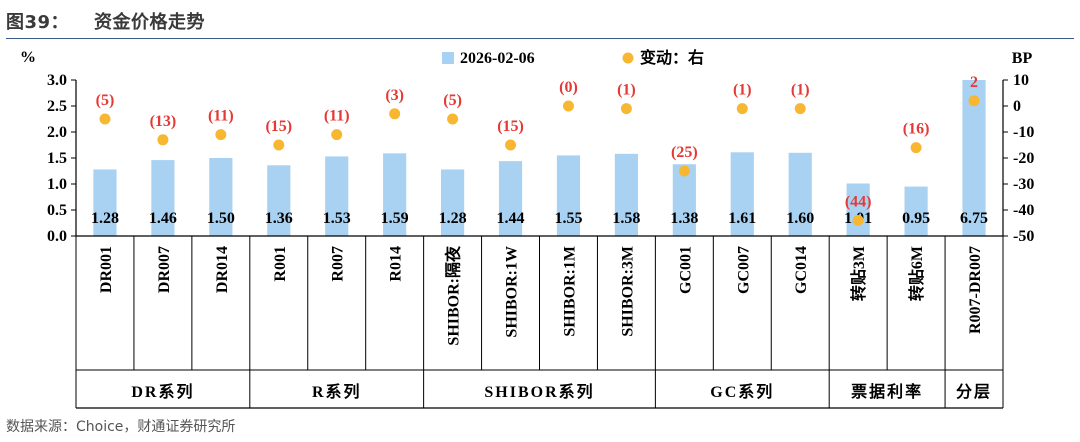 This screenshot has width=1080, height=442. I want to click on y-left-unit: %, so click(28, 57).